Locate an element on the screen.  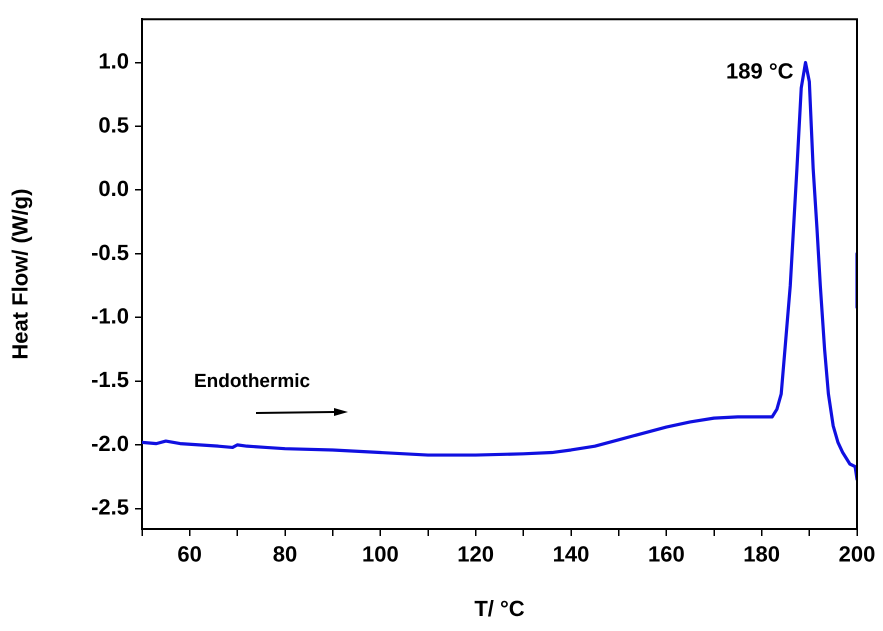
x-tick-label: 100 is located at coordinates (380, 553).